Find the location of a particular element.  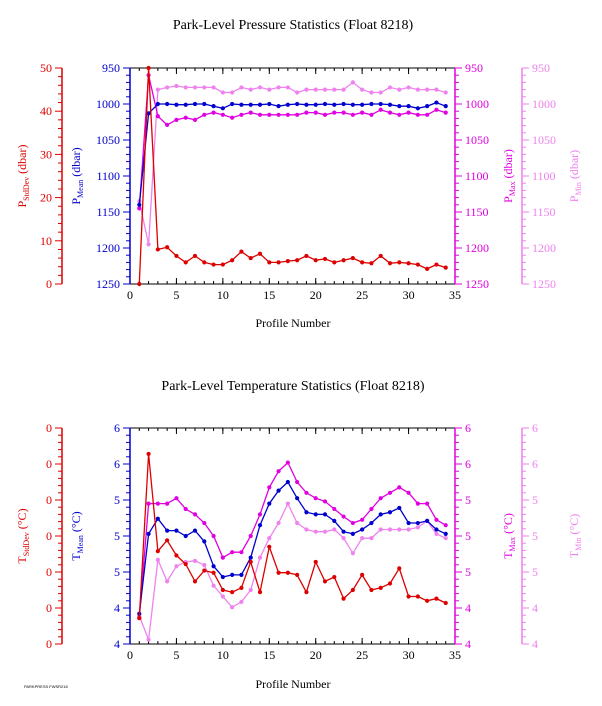

min-axis-label-unit: (°C) is located at coordinates (574, 526).